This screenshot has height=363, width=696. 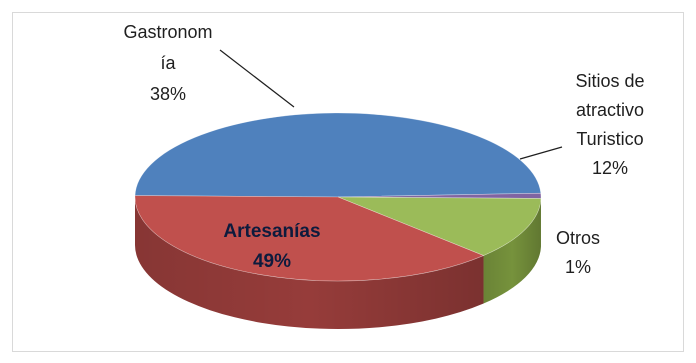 What do you see at coordinates (609, 139) in the screenshot?
I see `slice-label-sitios-de-atractivo-turistico: Turistico` at bounding box center [609, 139].